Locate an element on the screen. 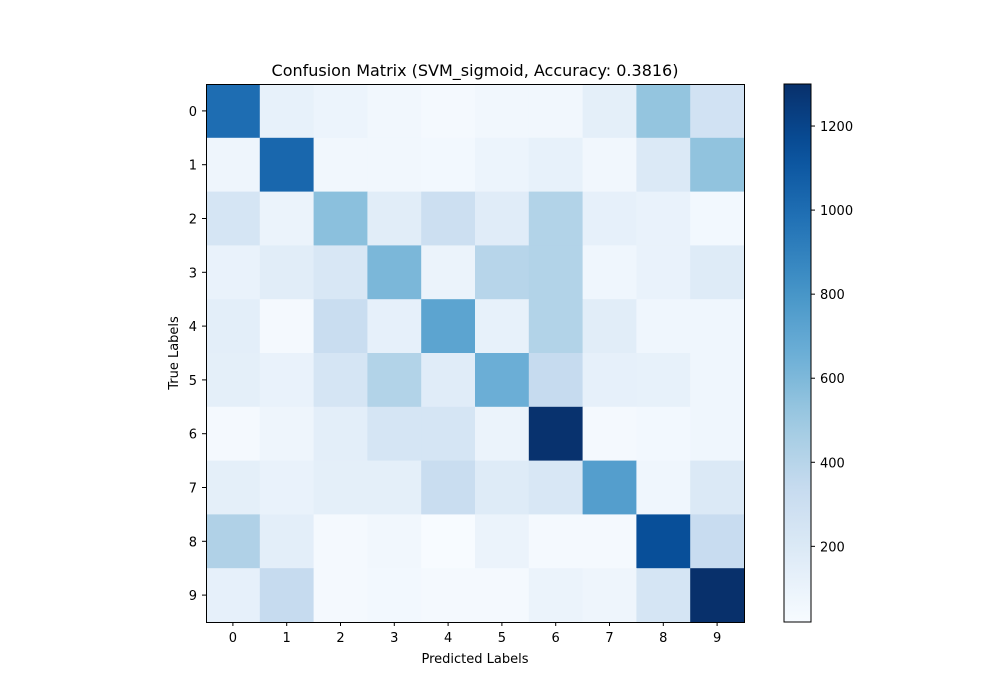 The height and width of the screenshot is (700, 1000). x-tick-label: 6 is located at coordinates (556, 638).